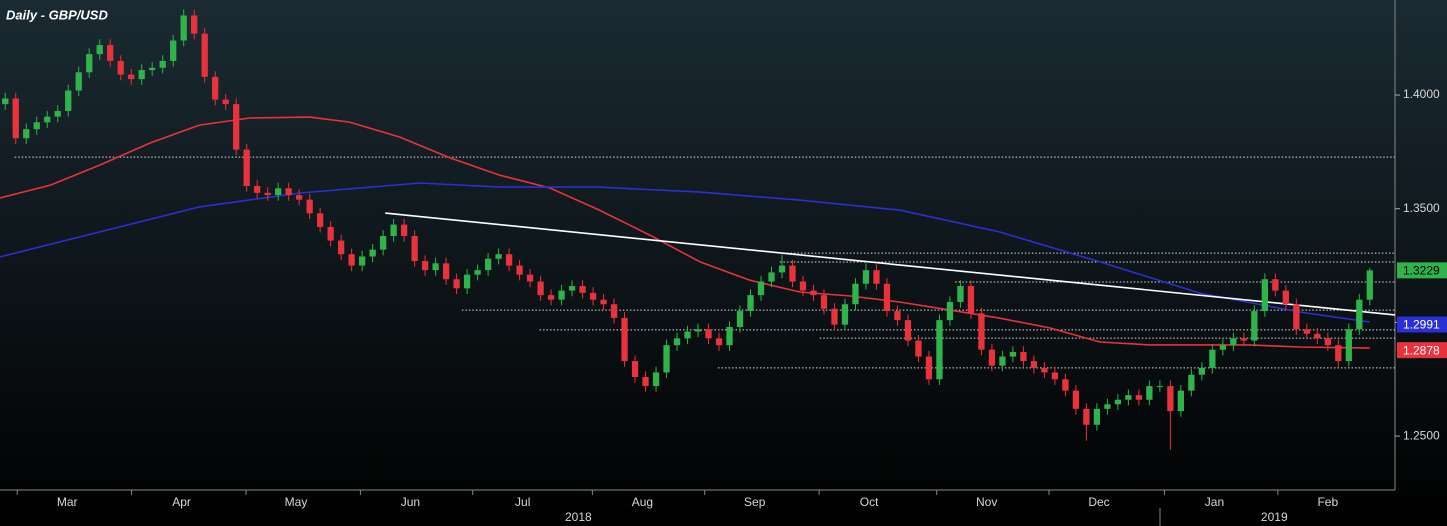 This screenshot has height=526, width=1447. What do you see at coordinates (522, 502) in the screenshot?
I see `x-tick-label: Jul` at bounding box center [522, 502].